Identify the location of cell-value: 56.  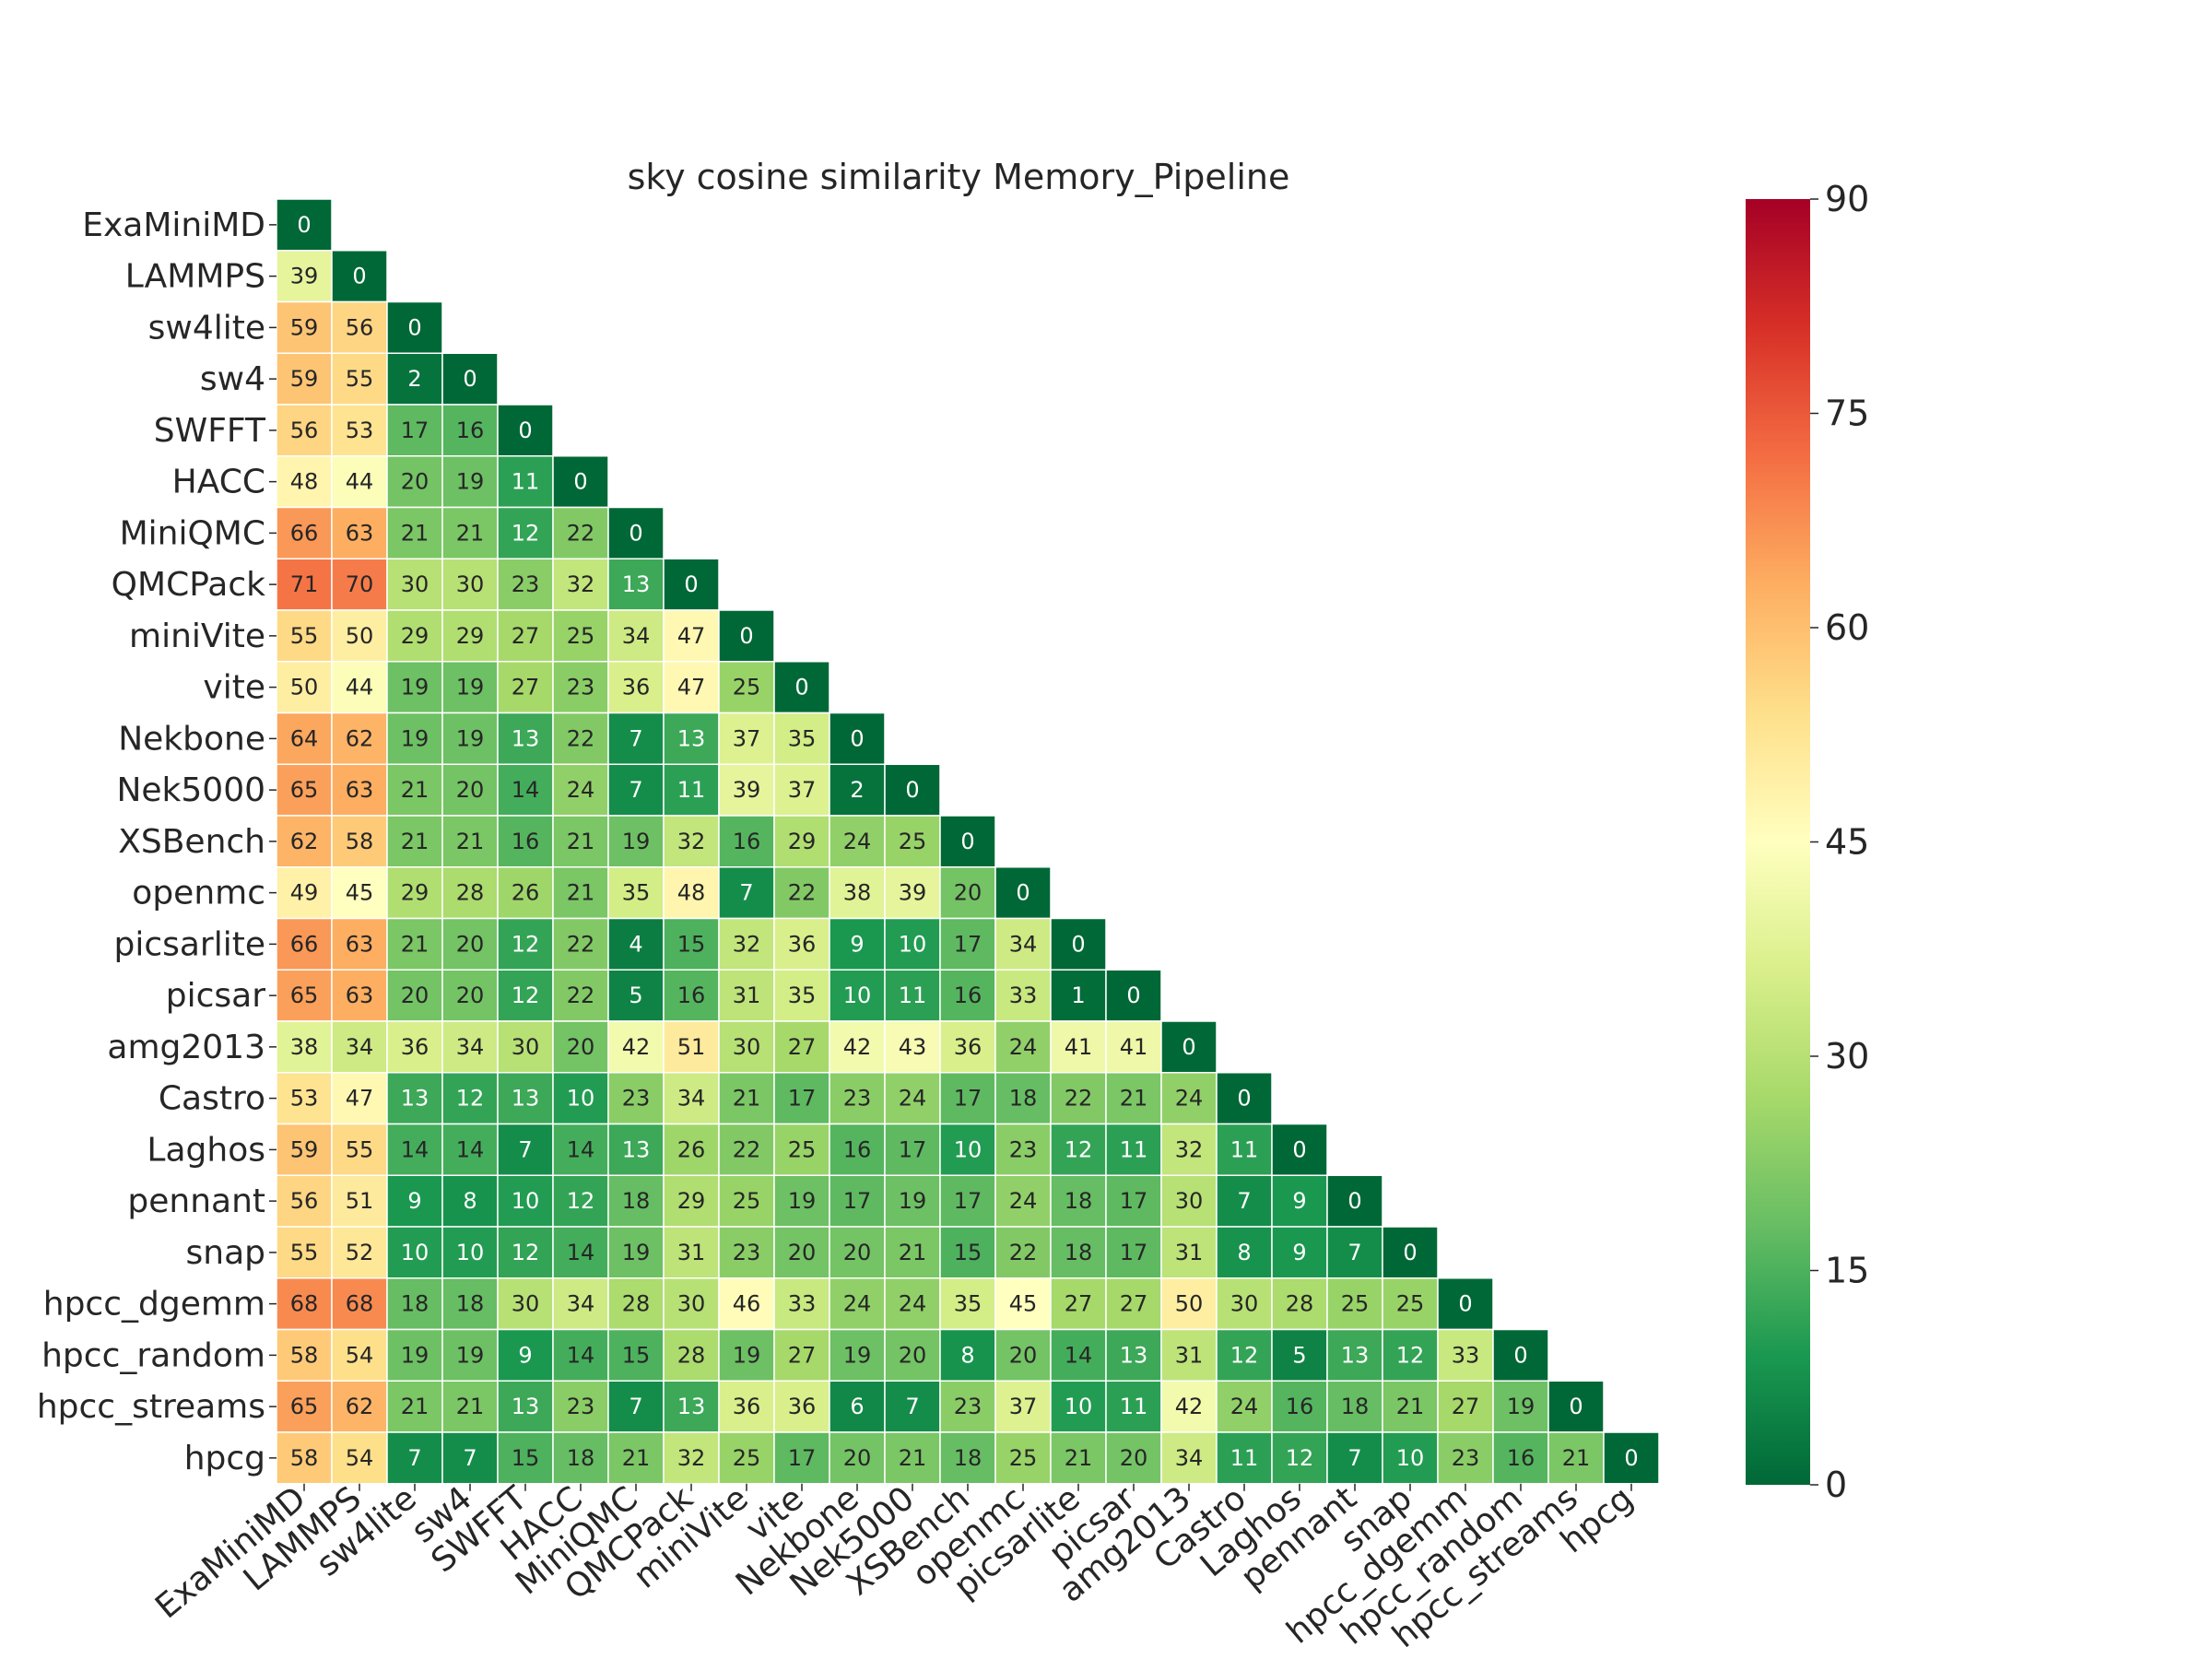
(304, 430).